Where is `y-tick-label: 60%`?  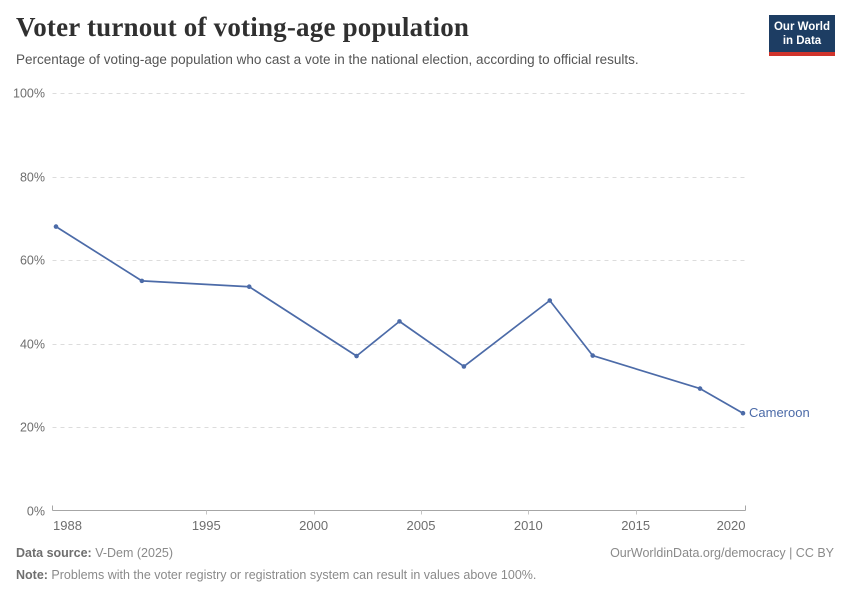 y-tick-label: 60% is located at coordinates (32, 261).